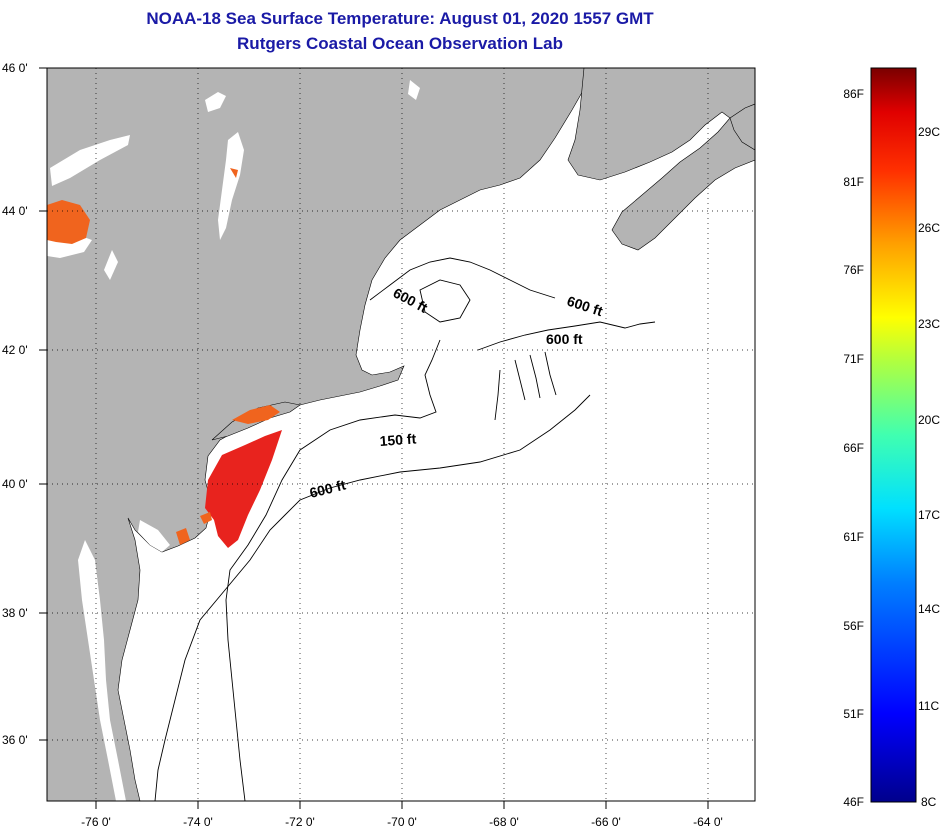 This screenshot has width=944, height=832. Describe the element at coordinates (853, 802) in the screenshot. I see `colorbar-f-label: 46F` at that location.